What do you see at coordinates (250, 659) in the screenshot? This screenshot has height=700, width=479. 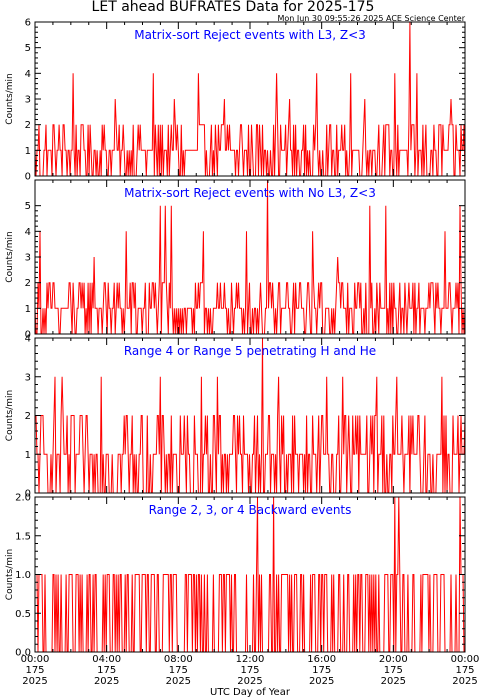 I see `x-tick-label: 12:00` at bounding box center [250, 659].